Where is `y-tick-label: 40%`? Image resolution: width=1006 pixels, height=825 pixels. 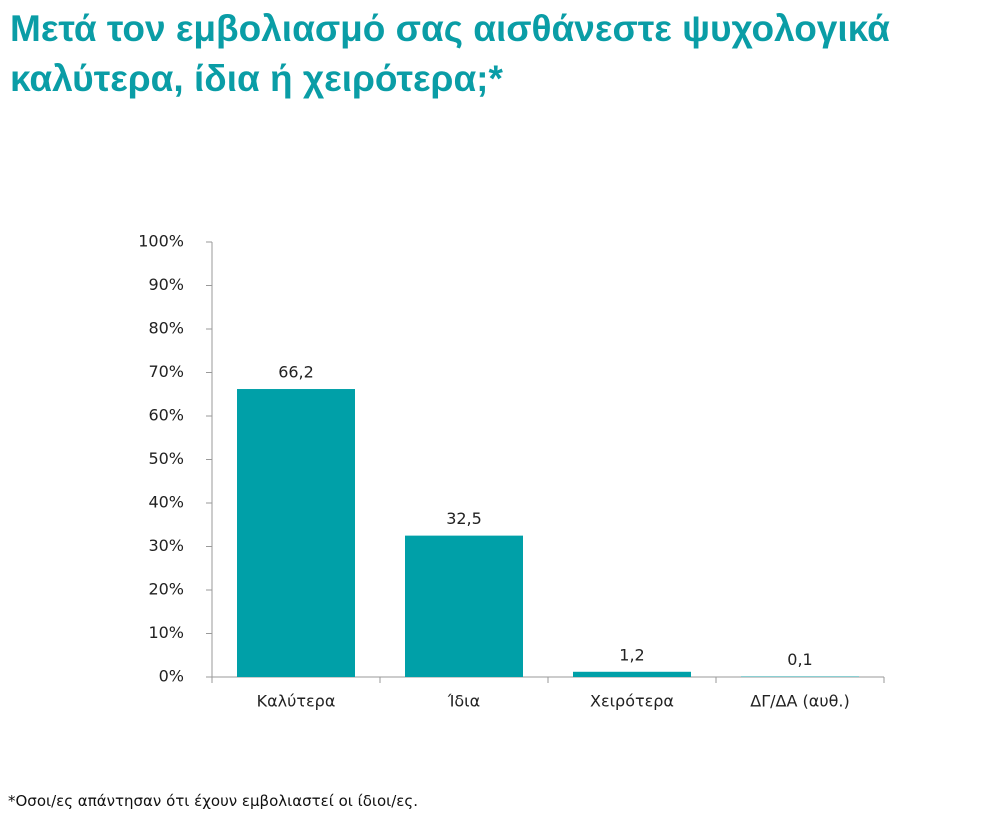 y-tick-label: 40% is located at coordinates (166, 502).